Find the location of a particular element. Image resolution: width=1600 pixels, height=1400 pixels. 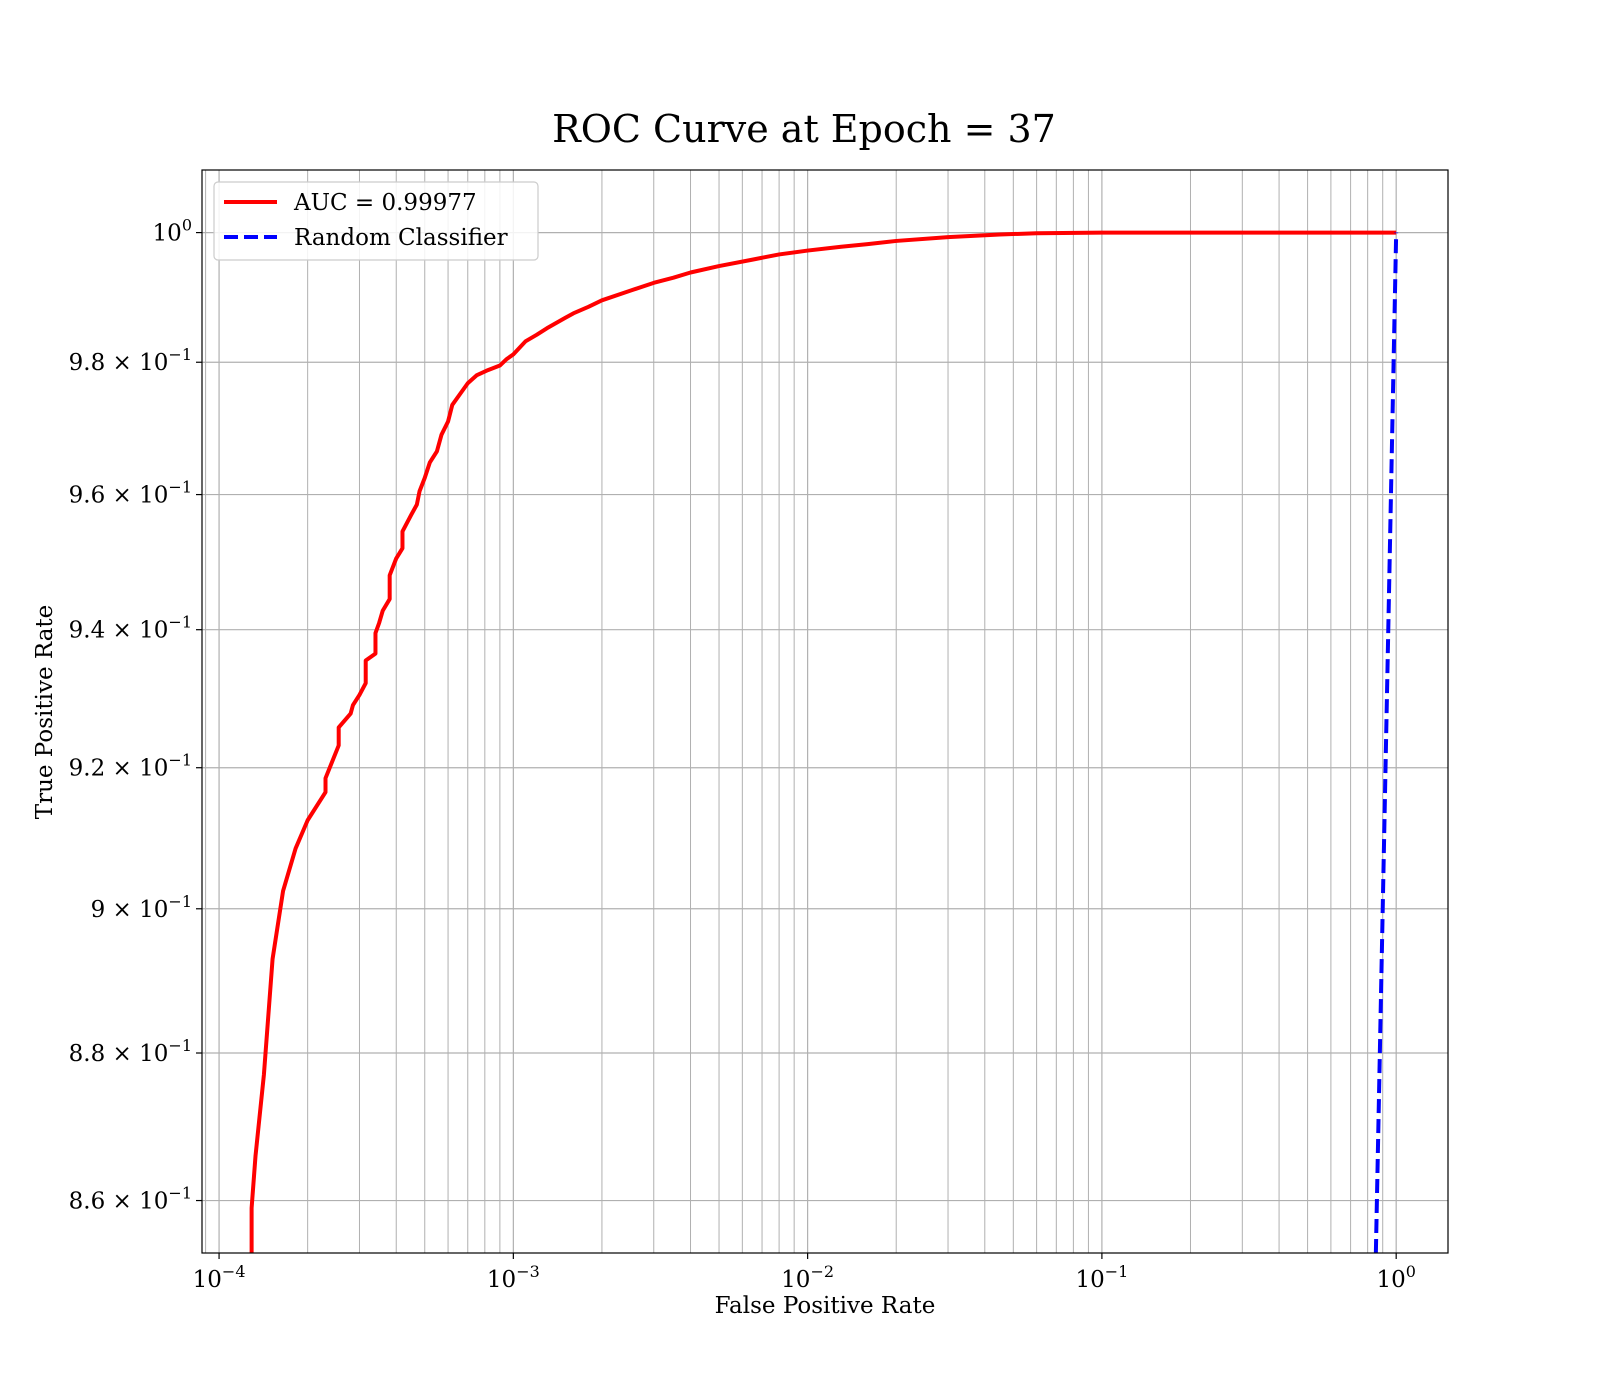

y-axis-label: True Positive Rate is located at coordinates (45, 712).